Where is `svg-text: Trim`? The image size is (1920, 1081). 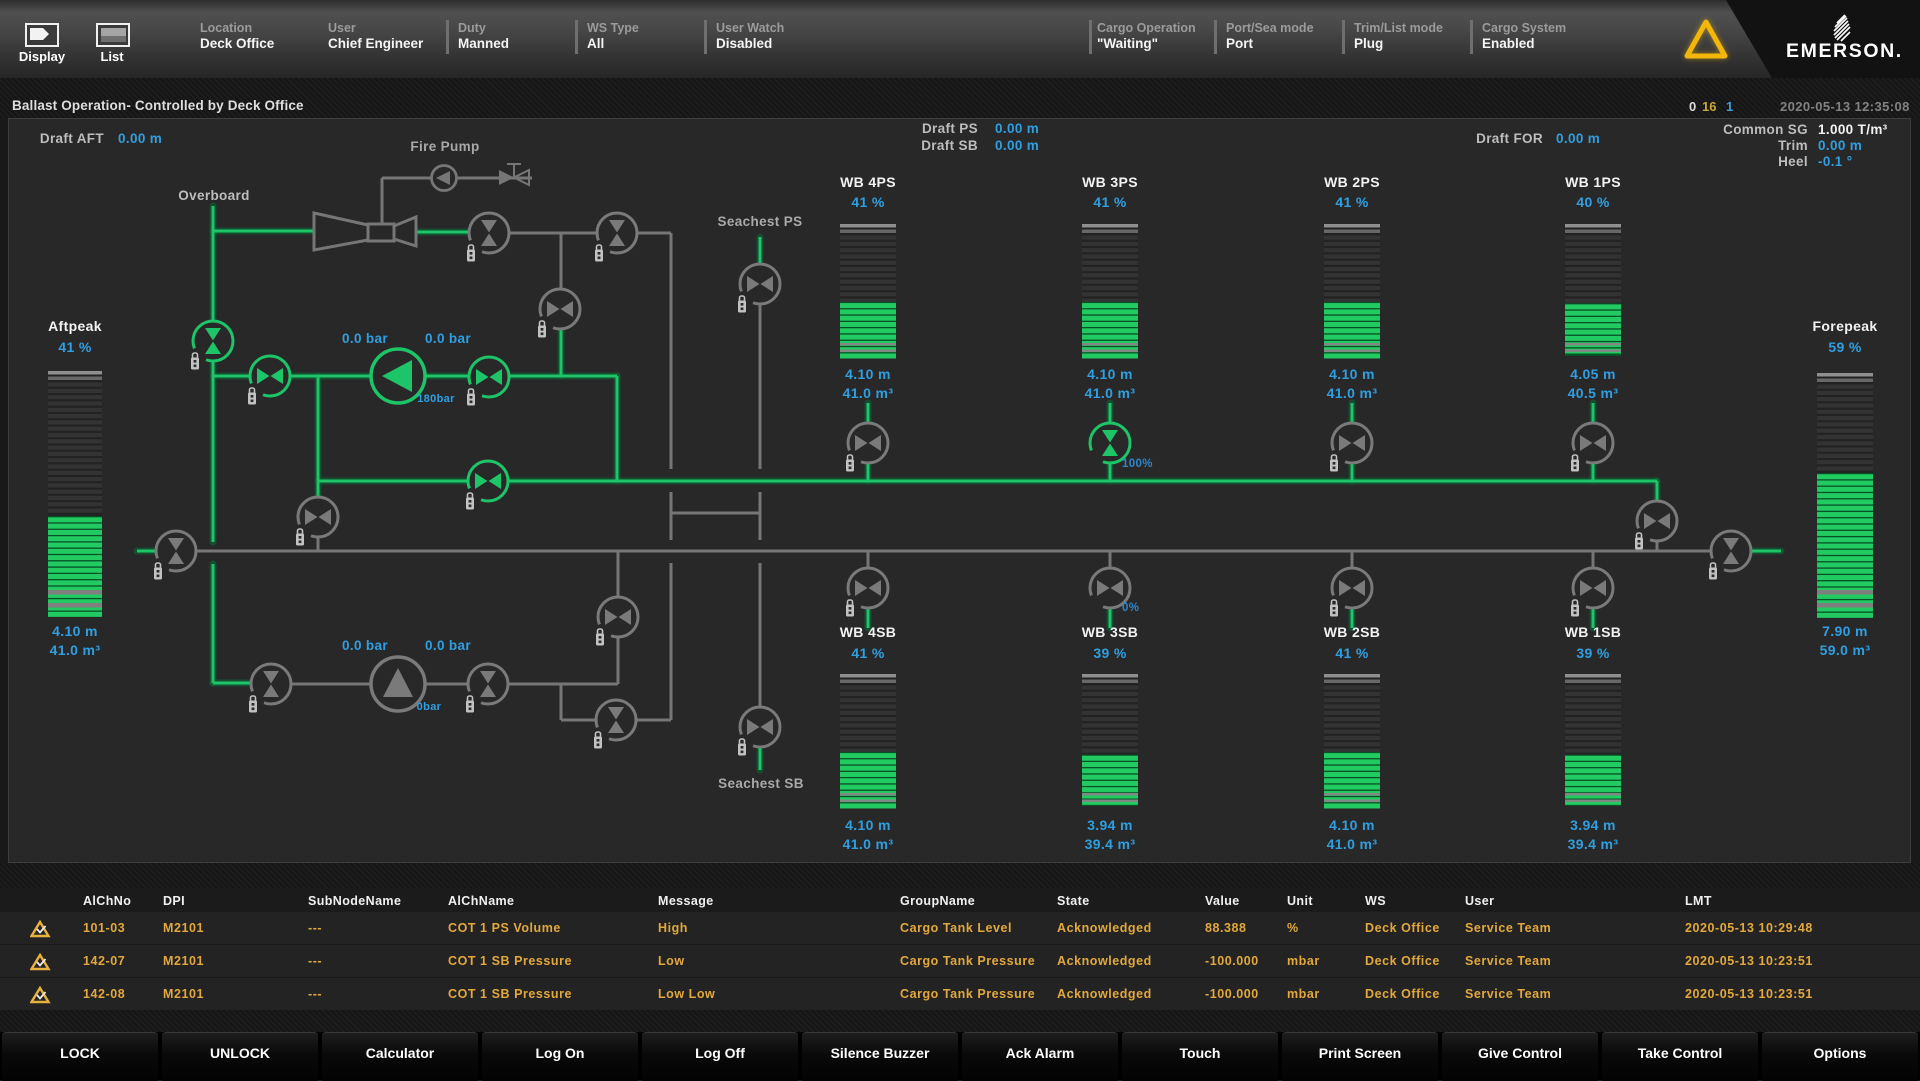
svg-text: Trim is located at coordinates (1793, 145).